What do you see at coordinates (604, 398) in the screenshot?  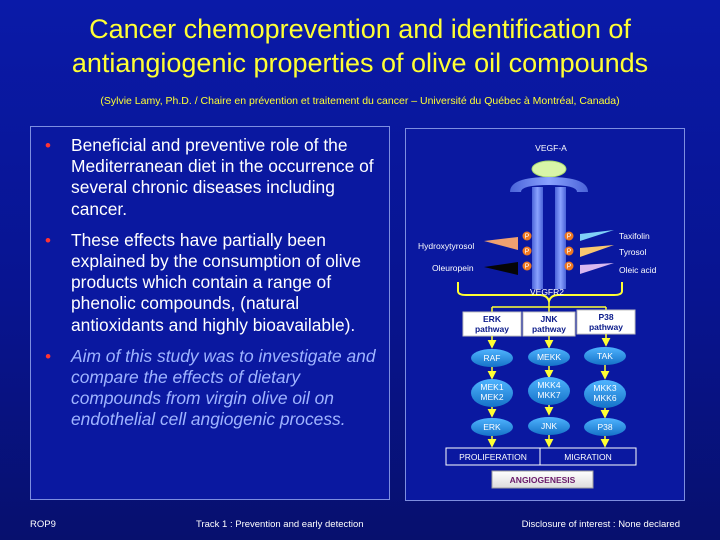 I see `node-label: MKK6` at bounding box center [604, 398].